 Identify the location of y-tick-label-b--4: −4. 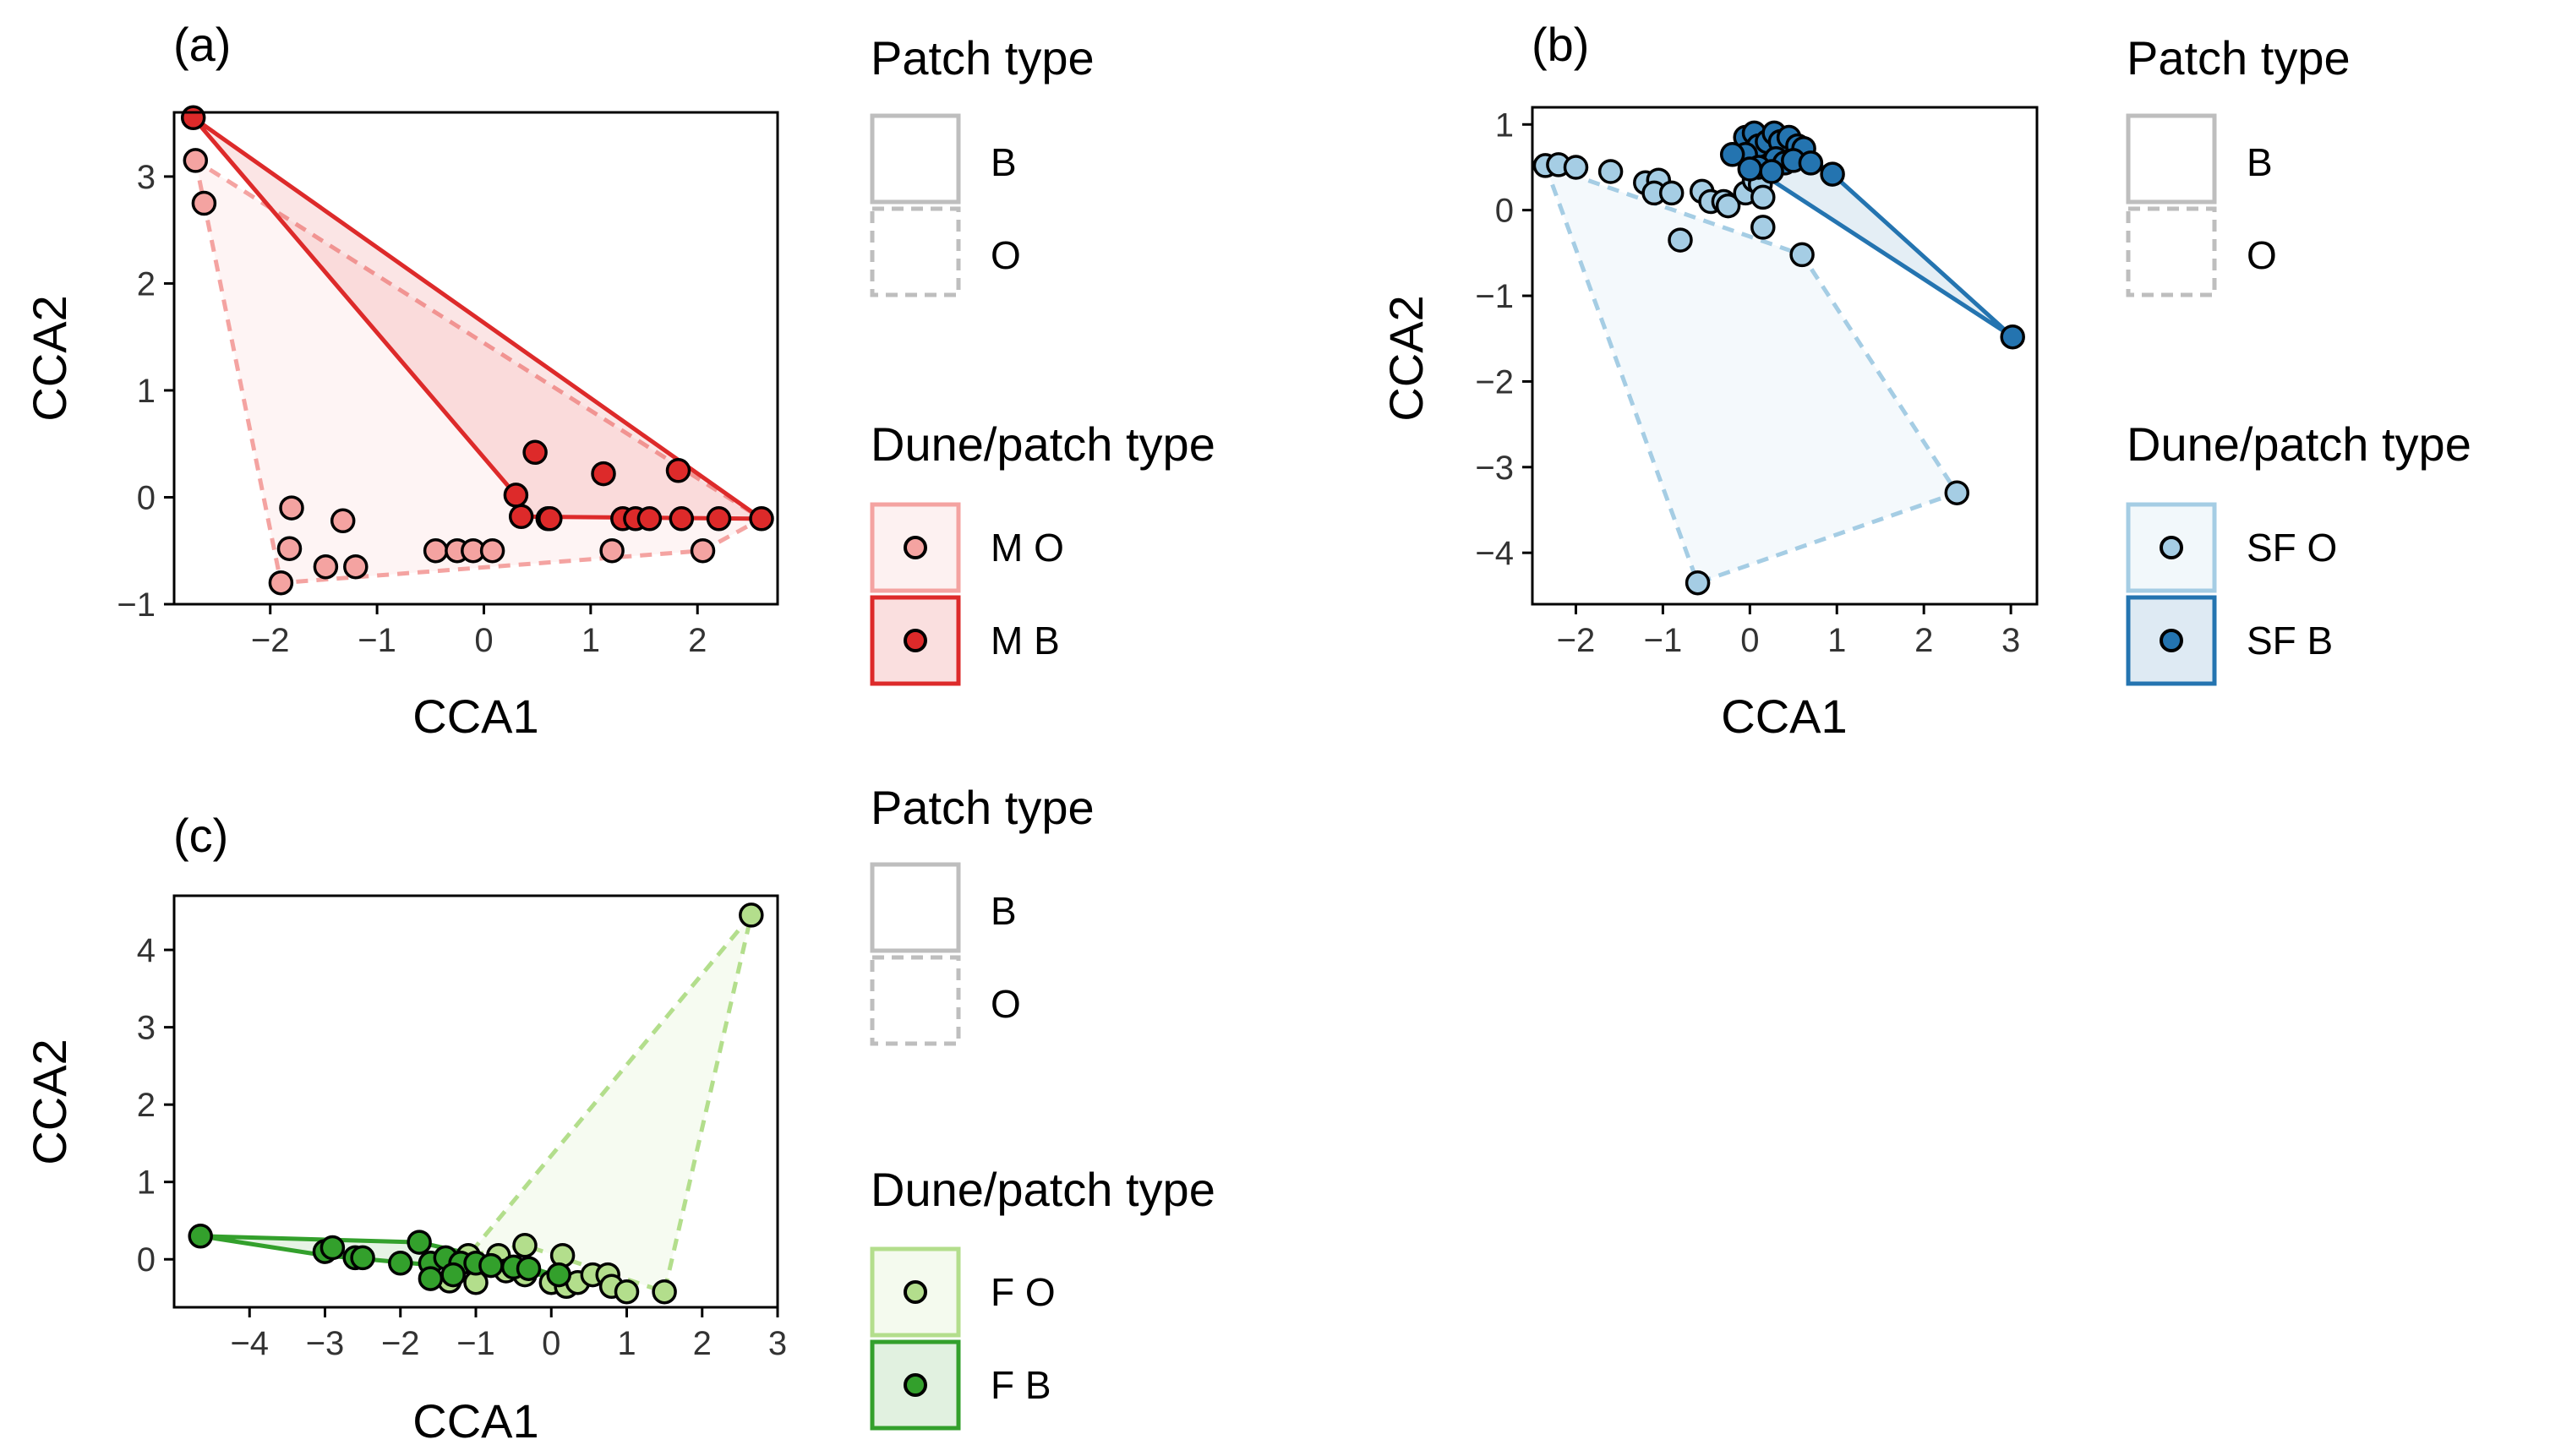
(1494, 553).